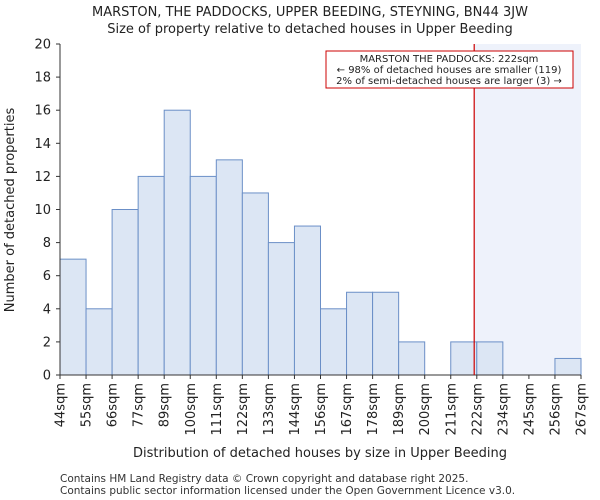 This screenshot has width=600, height=500. Describe the element at coordinates (360, 333) in the screenshot. I see `bar-167sqm` at that location.